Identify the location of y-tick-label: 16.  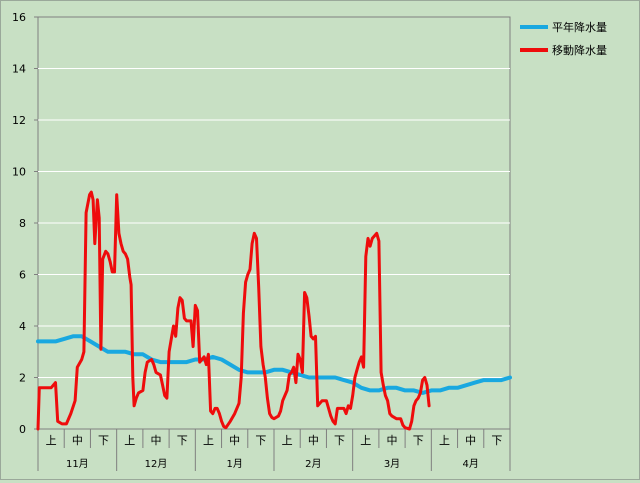
(19, 17).